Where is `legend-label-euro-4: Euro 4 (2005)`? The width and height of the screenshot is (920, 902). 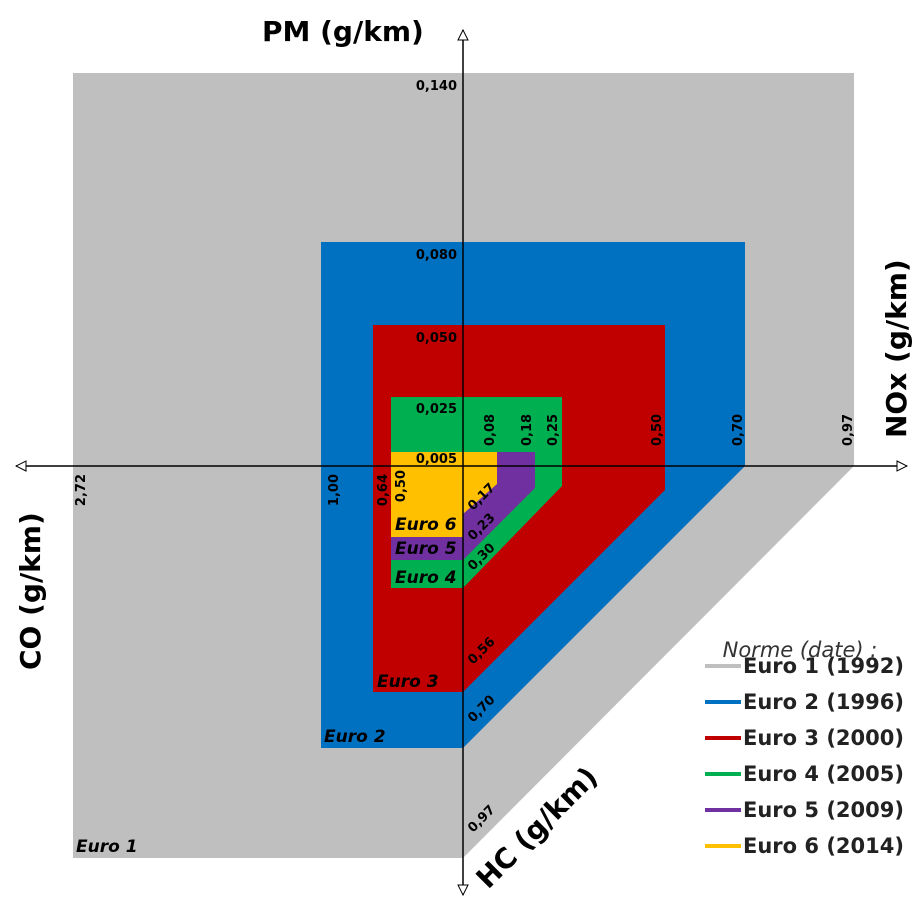 legend-label-euro-4: Euro 4 (2005) is located at coordinates (823, 774).